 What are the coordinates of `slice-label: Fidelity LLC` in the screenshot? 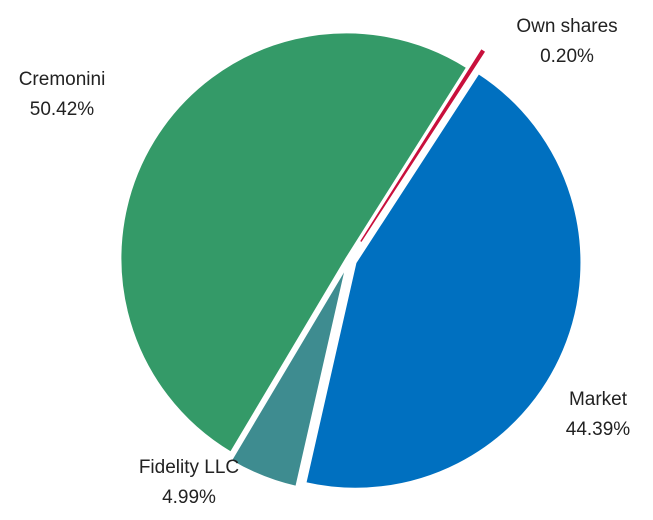 It's located at (189, 467).